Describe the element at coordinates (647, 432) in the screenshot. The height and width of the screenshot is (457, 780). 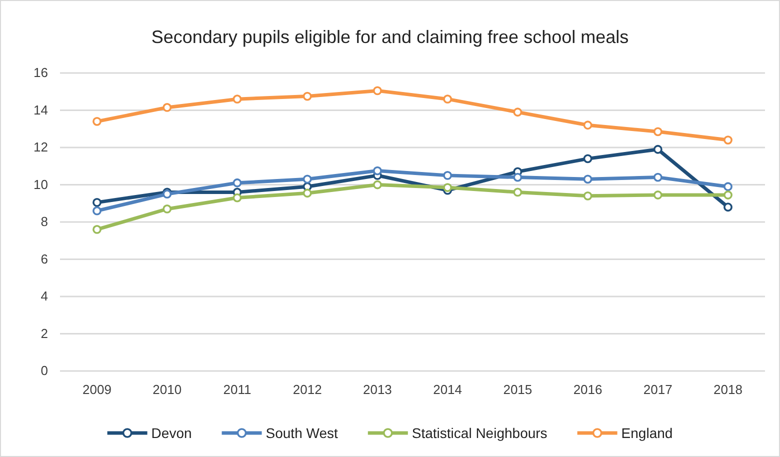
I see `legend-label: England` at that location.